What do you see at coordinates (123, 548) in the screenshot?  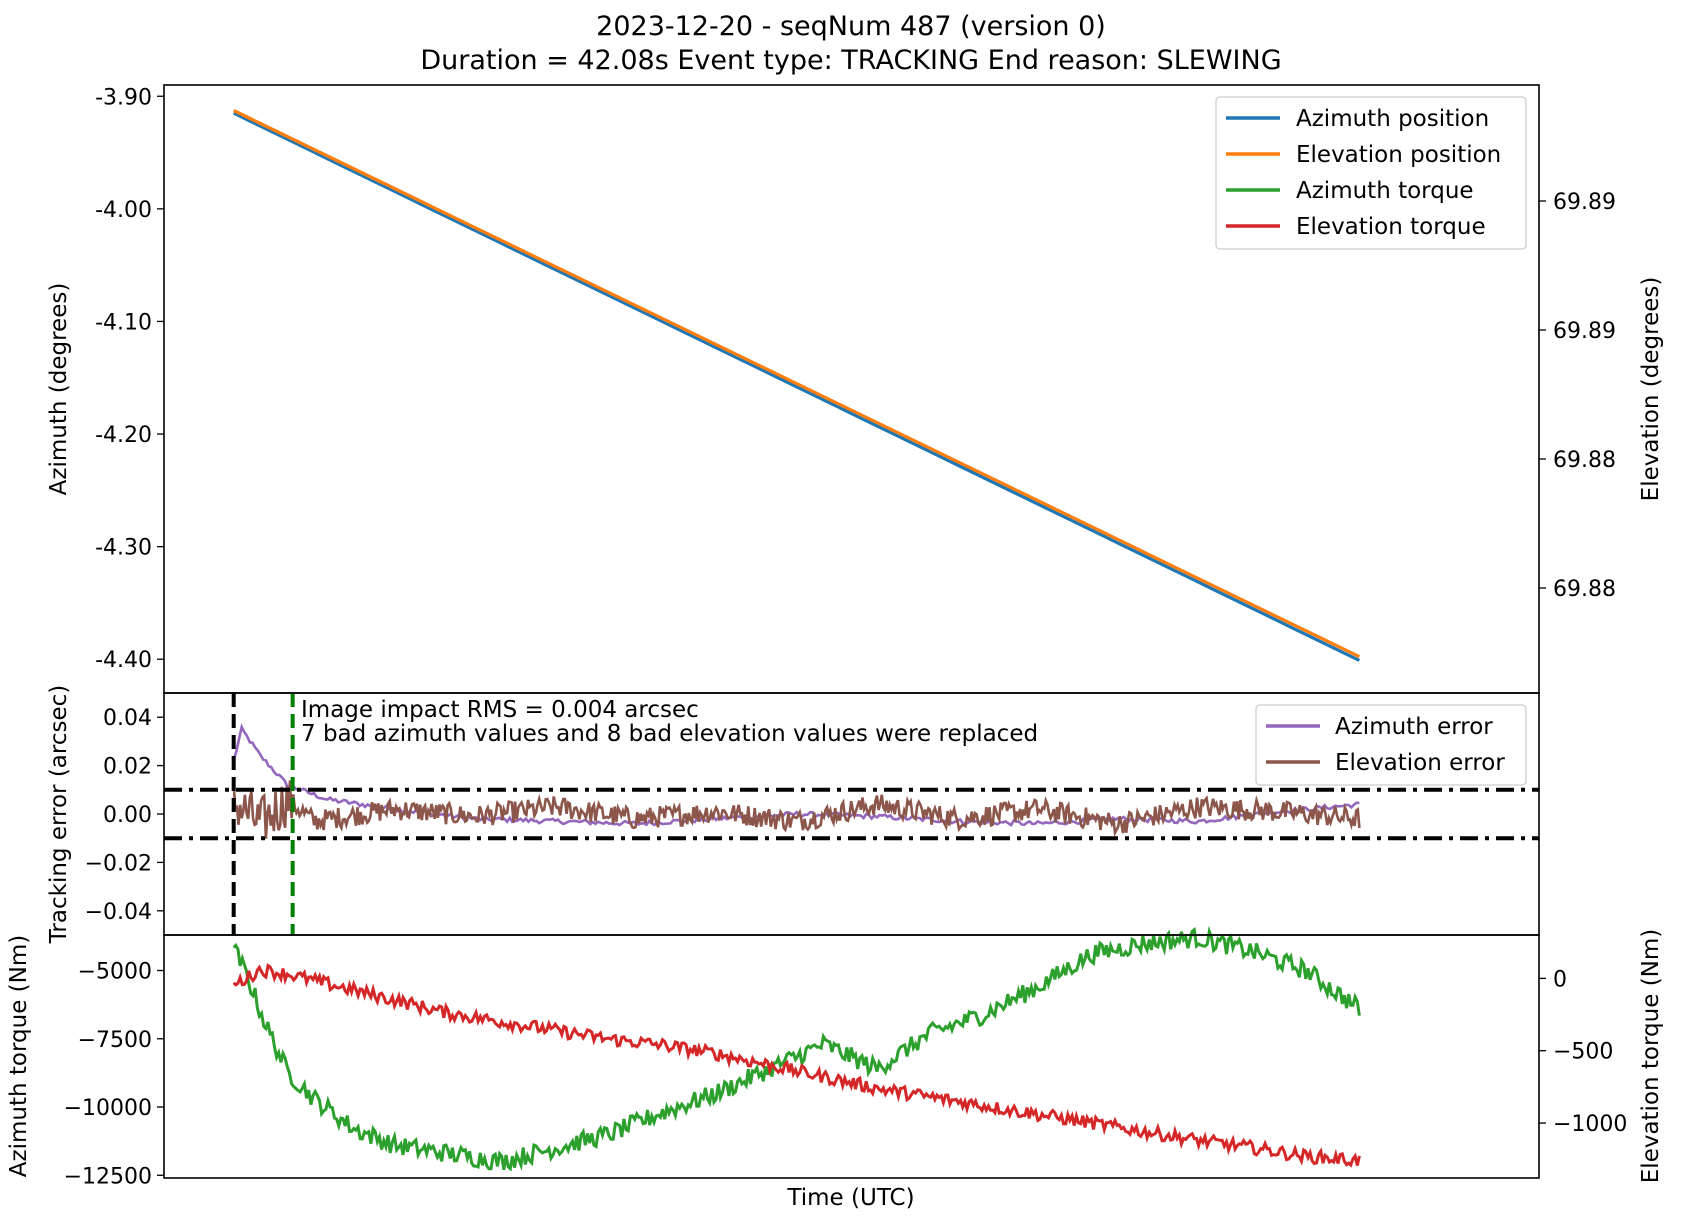 I see `y-tick-label: -4.30` at bounding box center [123, 548].